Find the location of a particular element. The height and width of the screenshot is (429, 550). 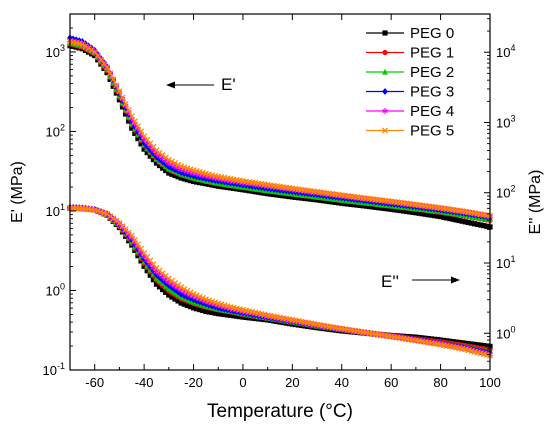

y-right-tick-label: 100 is located at coordinates (505, 332).